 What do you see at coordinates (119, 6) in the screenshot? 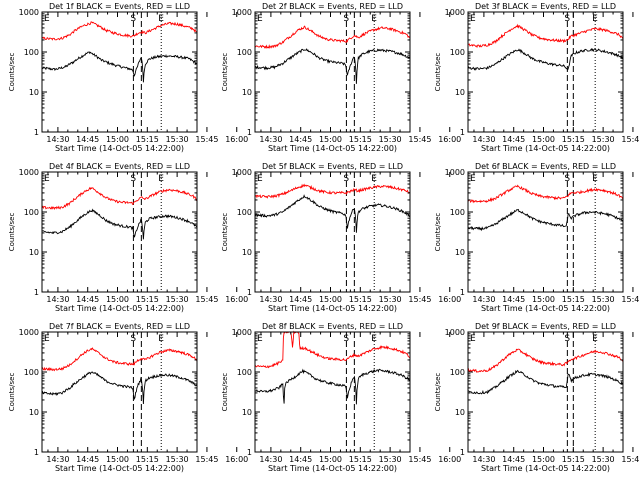
I see `chart-title: Det 1f BLACK = Events, RED = LLD` at bounding box center [119, 6].